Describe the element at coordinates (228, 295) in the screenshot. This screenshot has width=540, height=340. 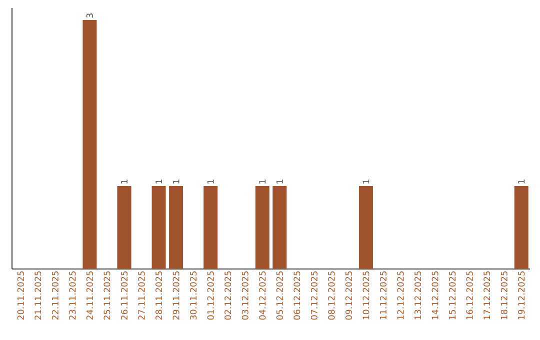
I see `x-tick-label: 02.12.2025` at that location.